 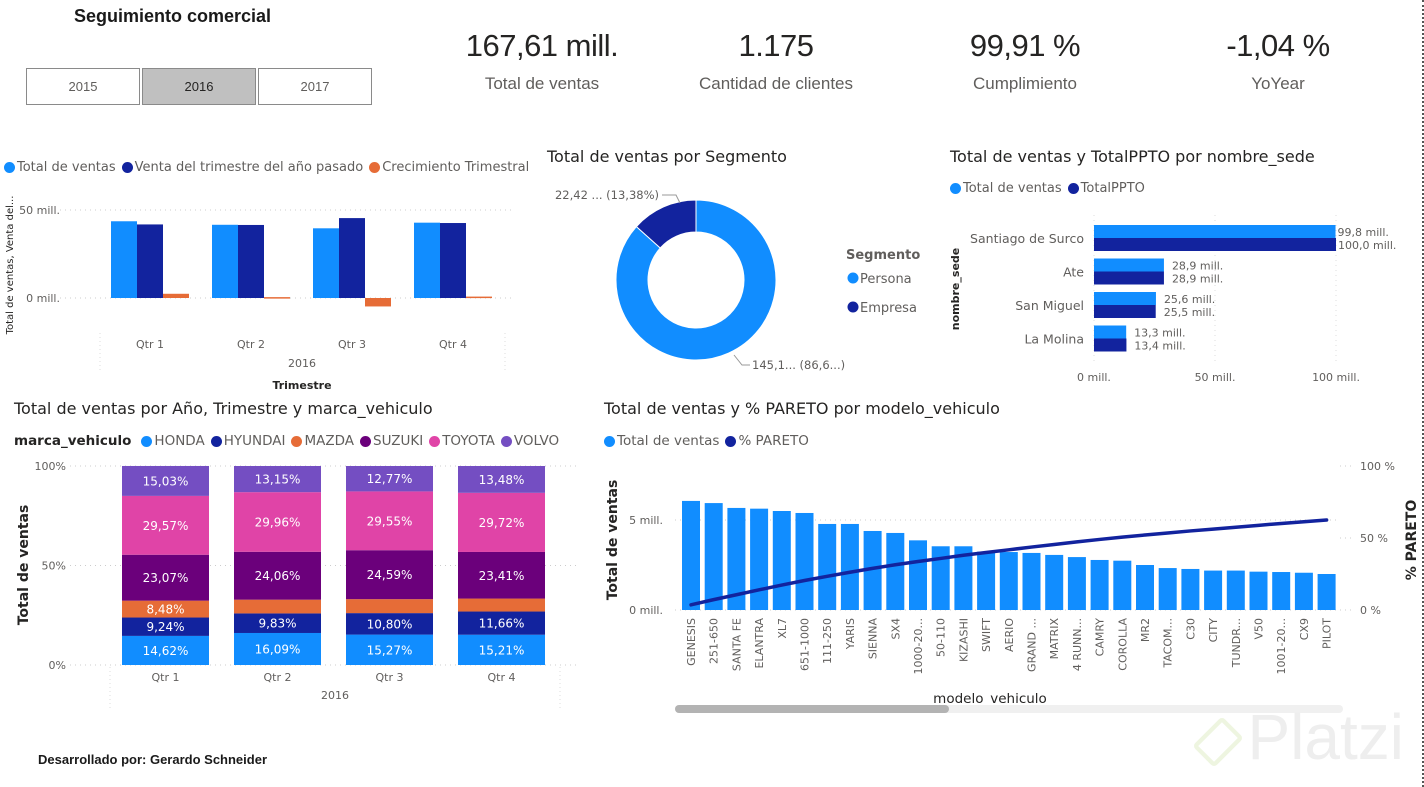 I want to click on legend-item: TOYOTA, so click(x=462, y=441).